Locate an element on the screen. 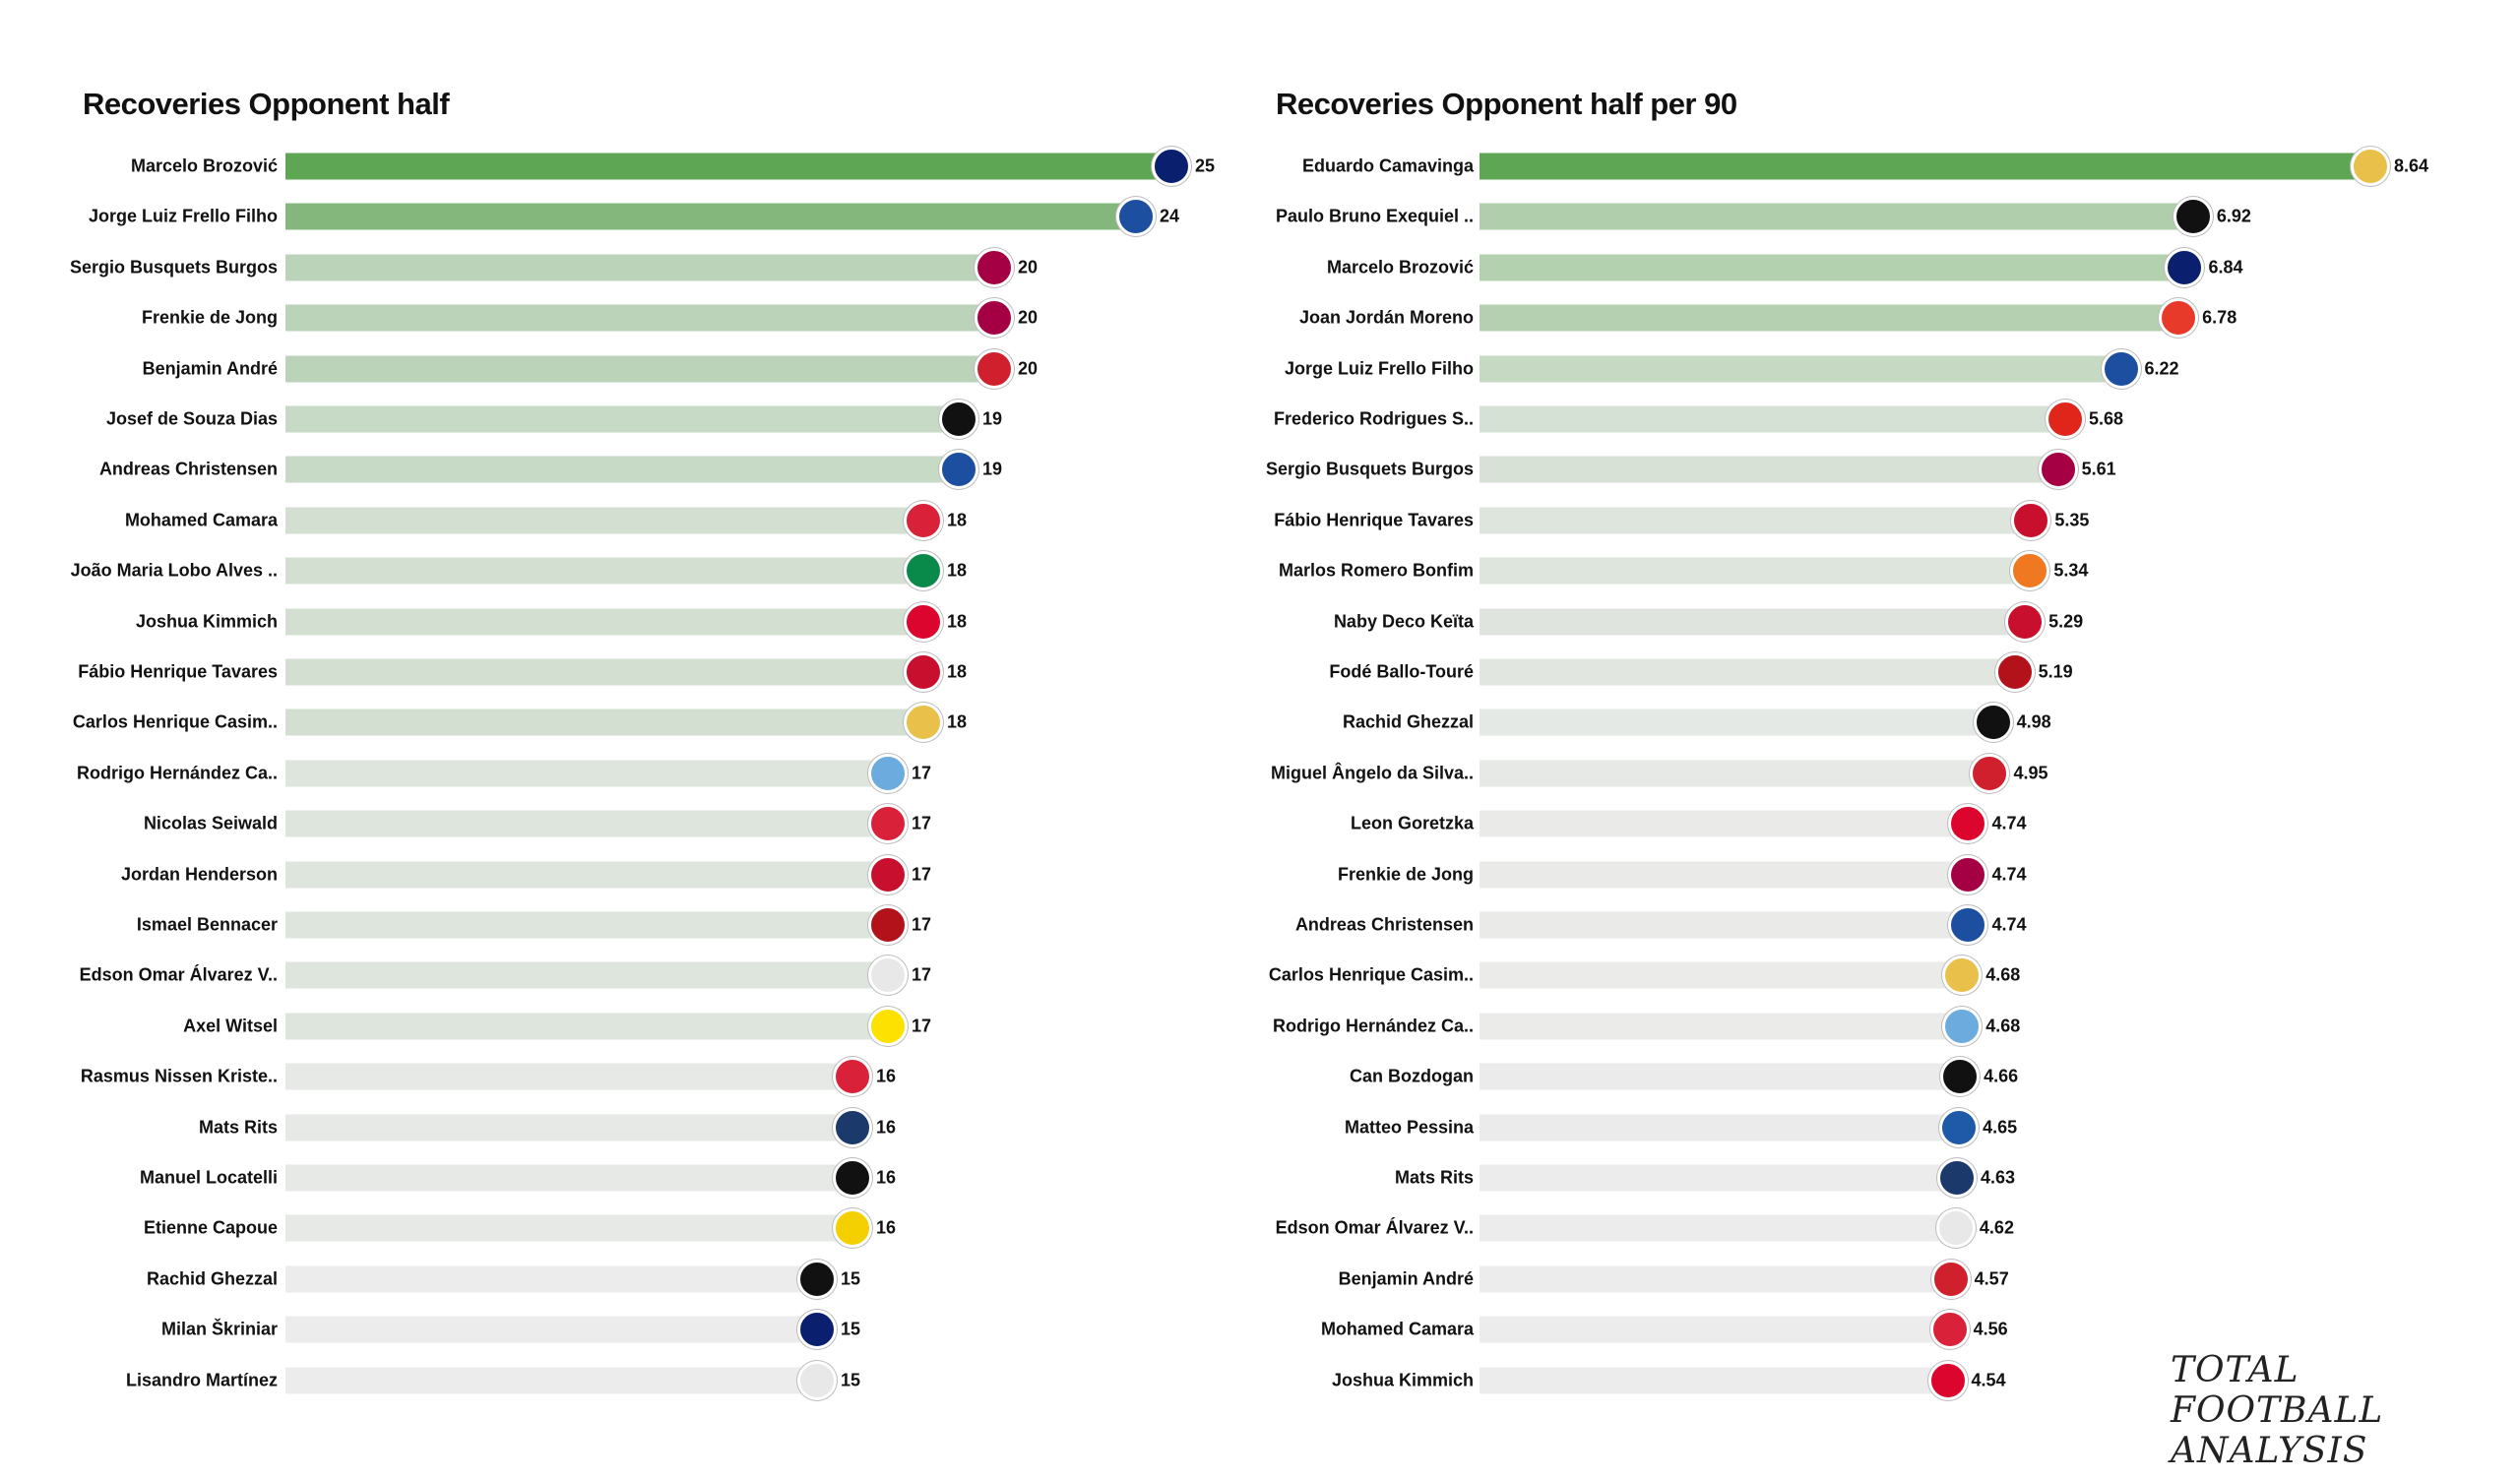 This screenshot has height=1480, width=2520. man-utd-crest-icon is located at coordinates (2065, 420).